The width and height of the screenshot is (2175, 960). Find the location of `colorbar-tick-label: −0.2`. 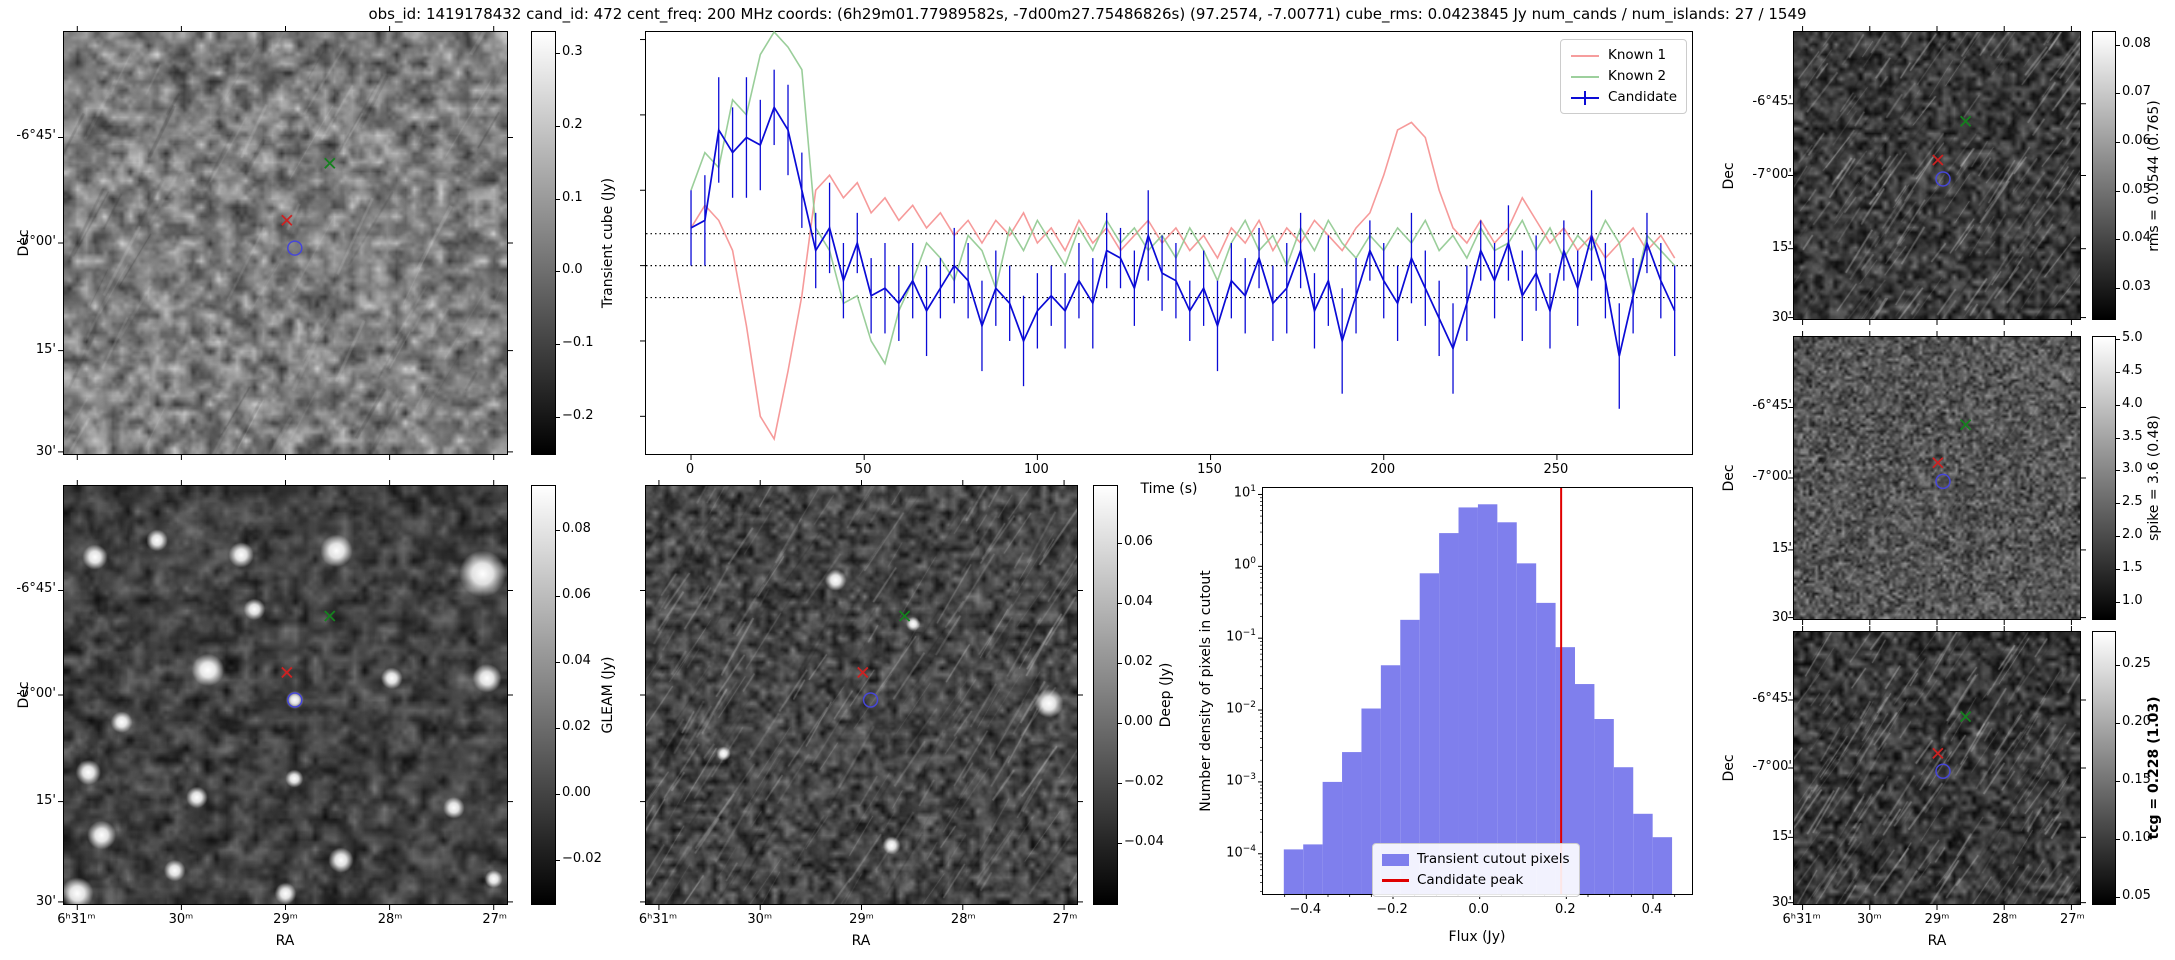

colorbar-tick-label: −0.2 is located at coordinates (578, 415).